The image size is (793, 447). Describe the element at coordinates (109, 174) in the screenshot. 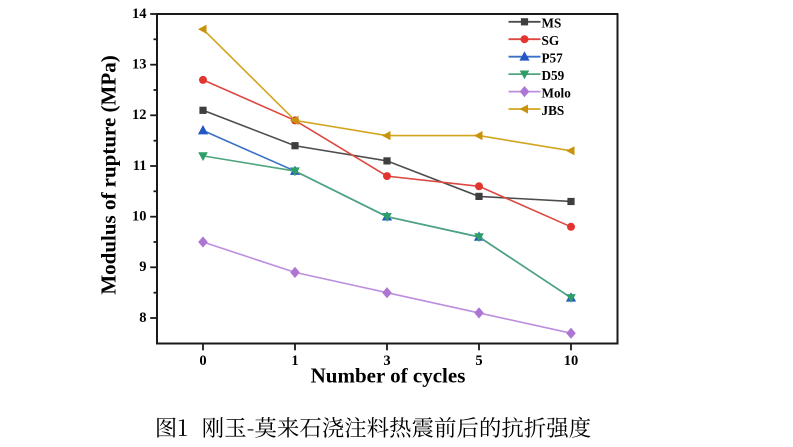

I see `svg-text: Modulus of rupture (MPa)` at that location.